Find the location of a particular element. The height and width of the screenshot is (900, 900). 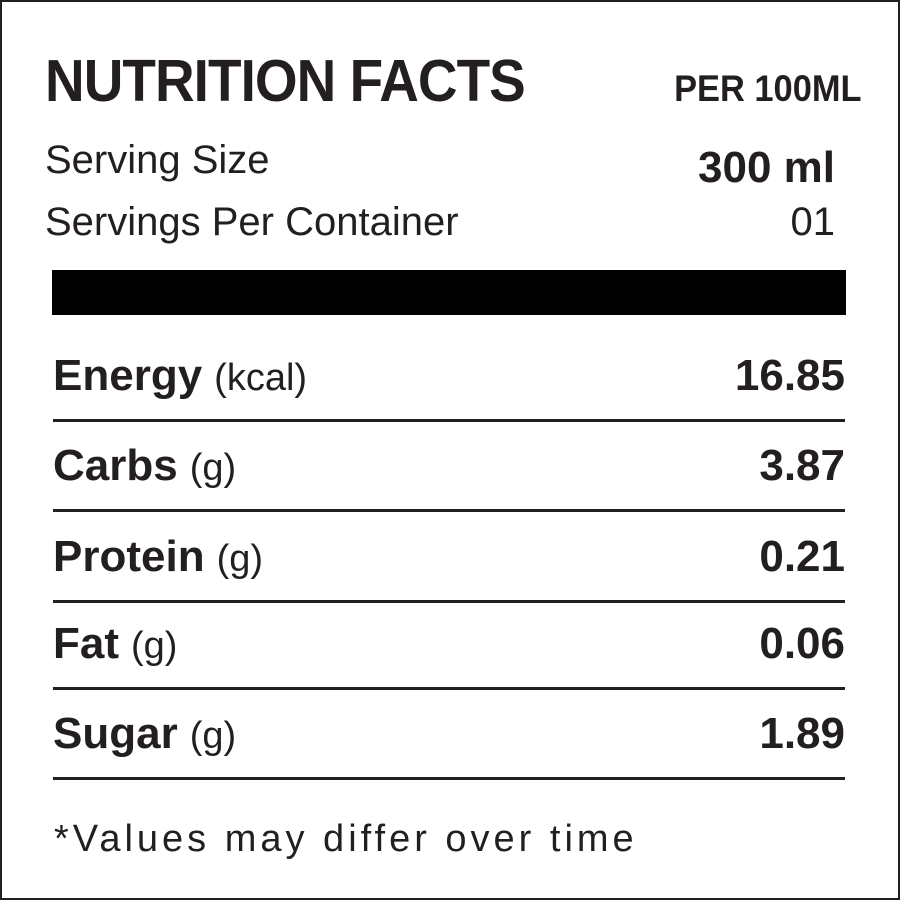

nutrient-row: Carbs (g) 3.87 is located at coordinates (449, 467).